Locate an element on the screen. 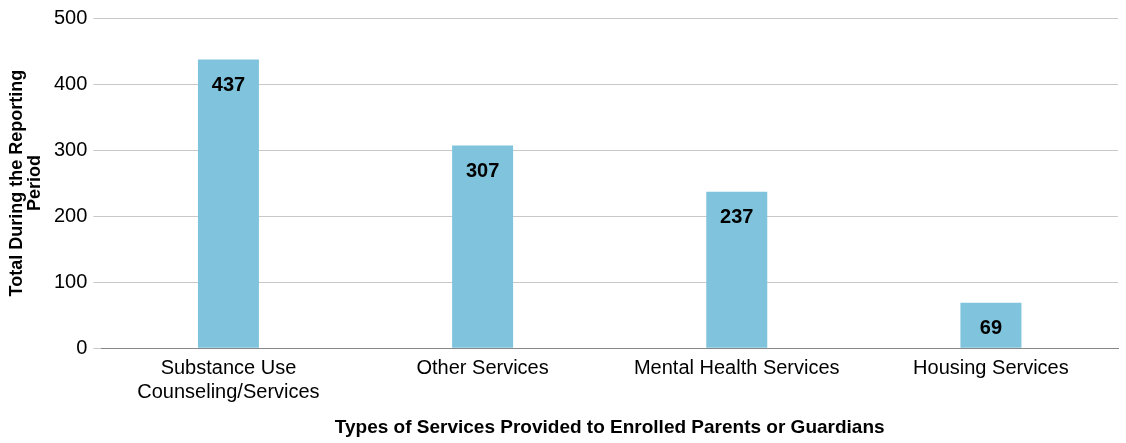 The height and width of the screenshot is (443, 1126). y-tick-label: 400 is located at coordinates (70, 82).